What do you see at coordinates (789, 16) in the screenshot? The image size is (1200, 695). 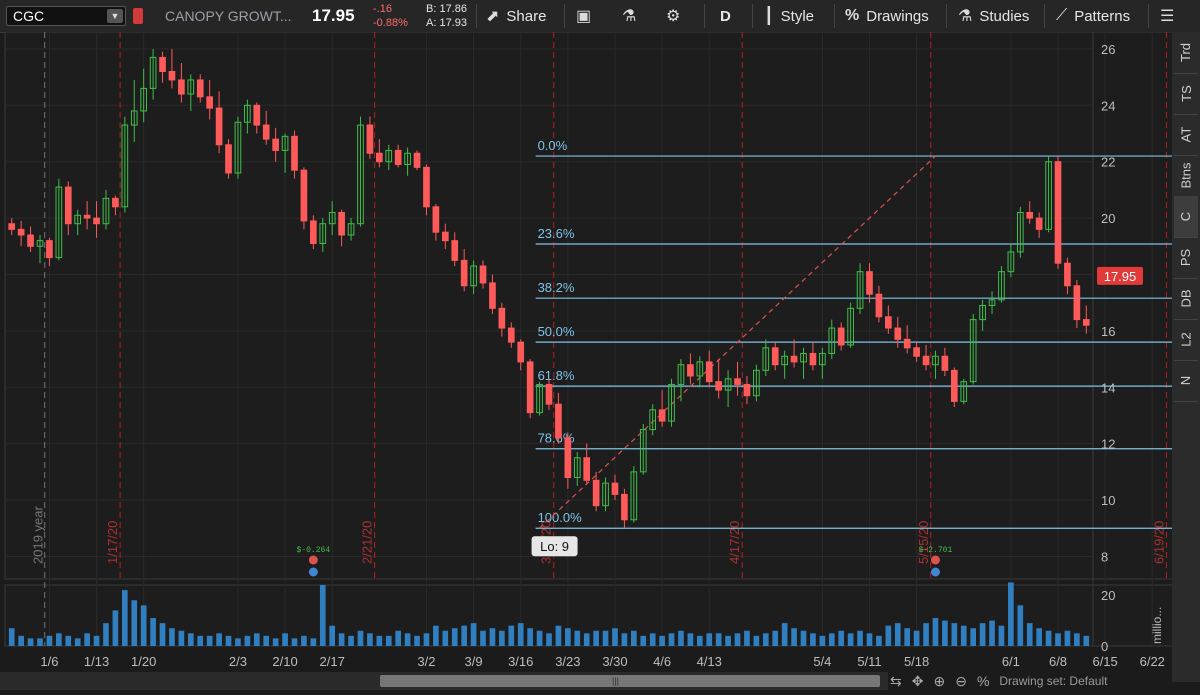 I see `style-button: ┃ Style` at bounding box center [789, 16].